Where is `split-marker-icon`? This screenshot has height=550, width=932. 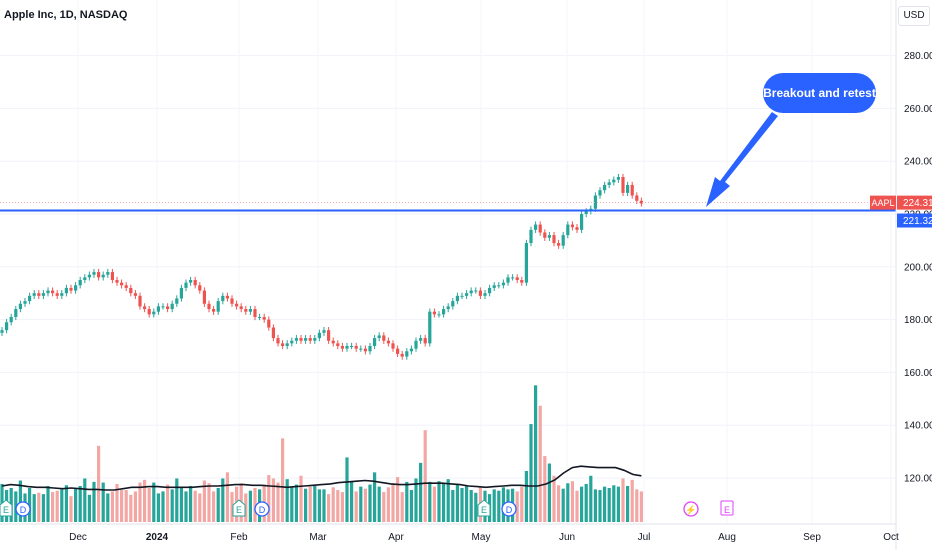
split-marker-icon is located at coordinates (691, 509).